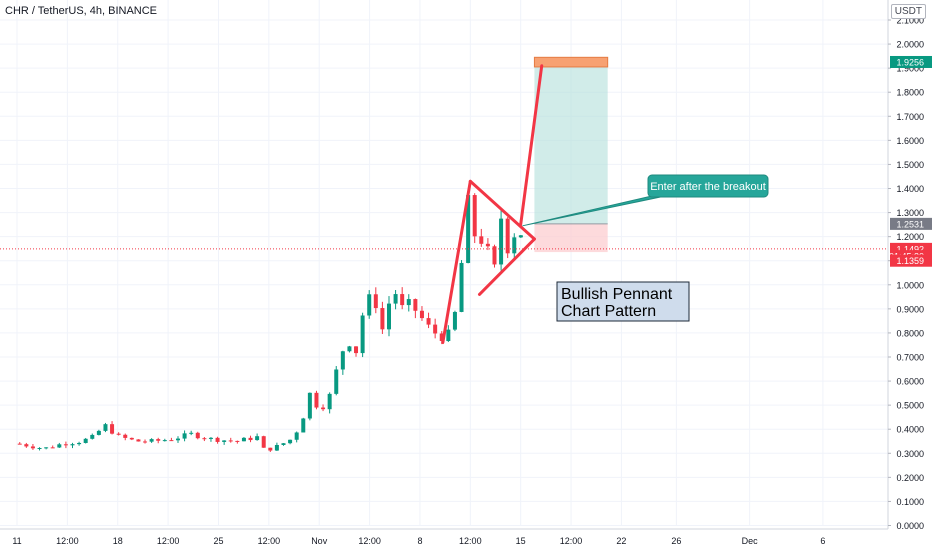 This screenshot has width=932, height=555. I want to click on y-tick-label: 0.8000, so click(910, 333).